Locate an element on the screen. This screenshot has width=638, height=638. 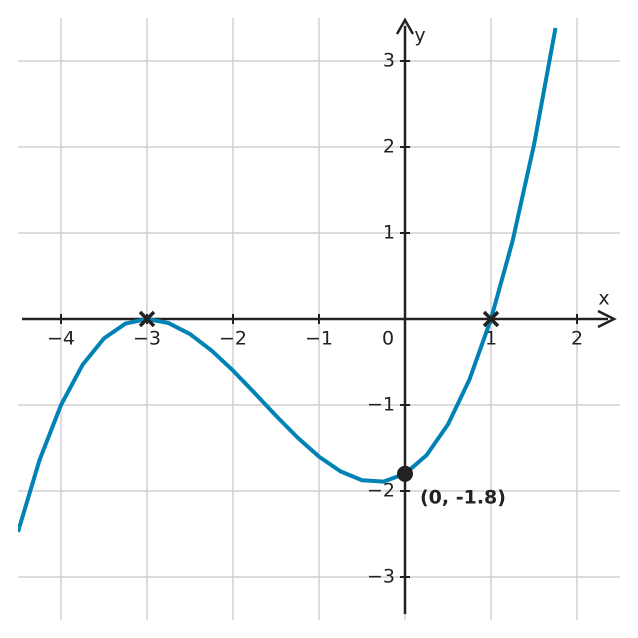
y-tick-label: 2 is located at coordinates (389, 147).